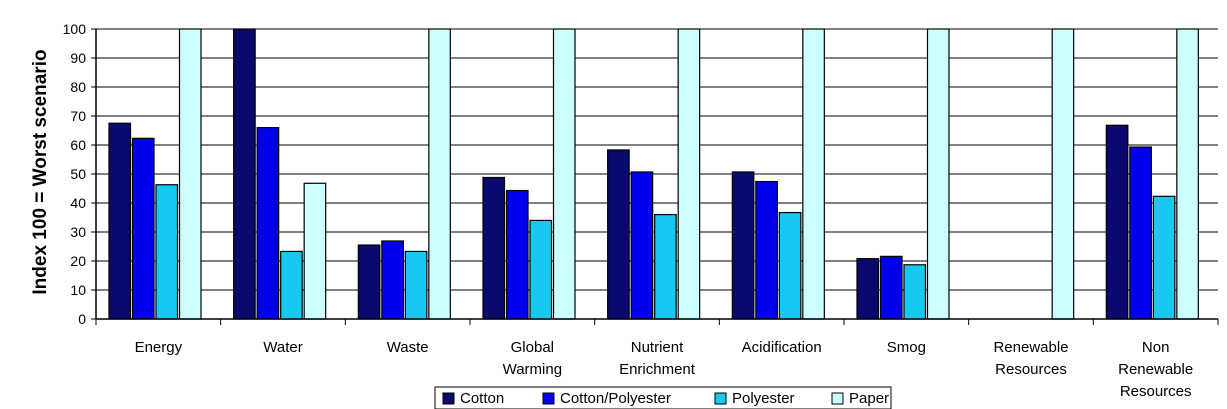  I want to click on category-label: Renewable Resources, so click(1030, 358).